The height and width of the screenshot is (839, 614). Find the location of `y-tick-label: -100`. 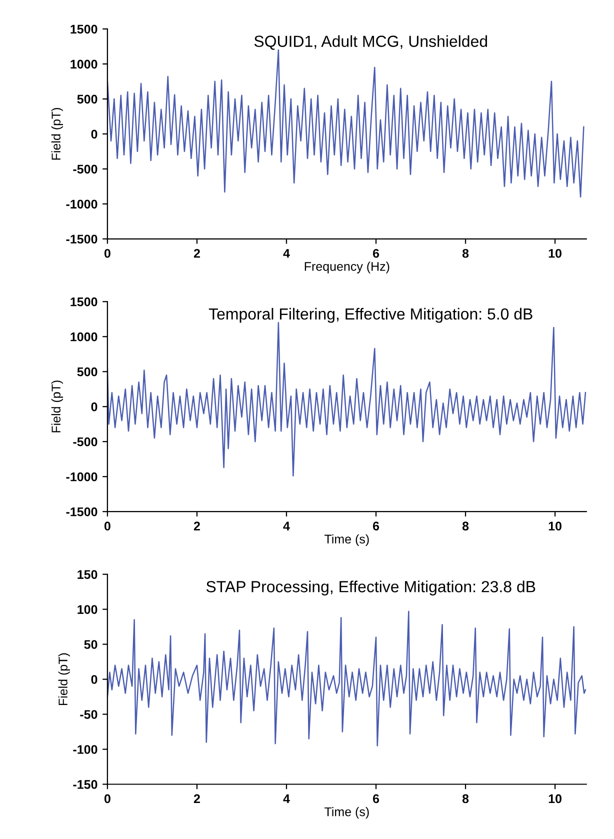

y-tick-label: -100 is located at coordinates (85, 749).